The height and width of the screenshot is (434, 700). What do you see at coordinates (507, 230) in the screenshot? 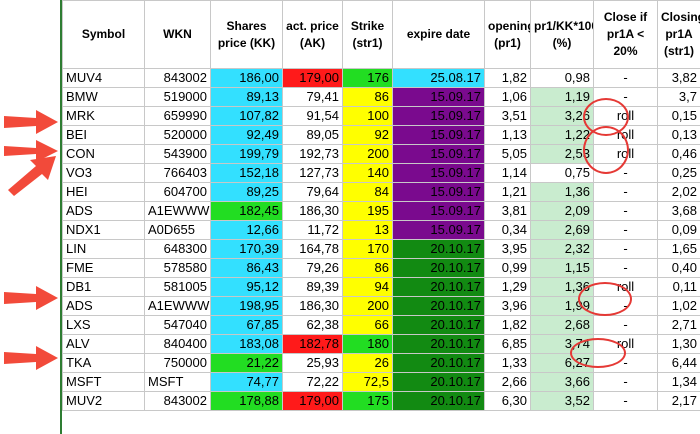
I see `cell-opening: 0,34` at bounding box center [507, 230].